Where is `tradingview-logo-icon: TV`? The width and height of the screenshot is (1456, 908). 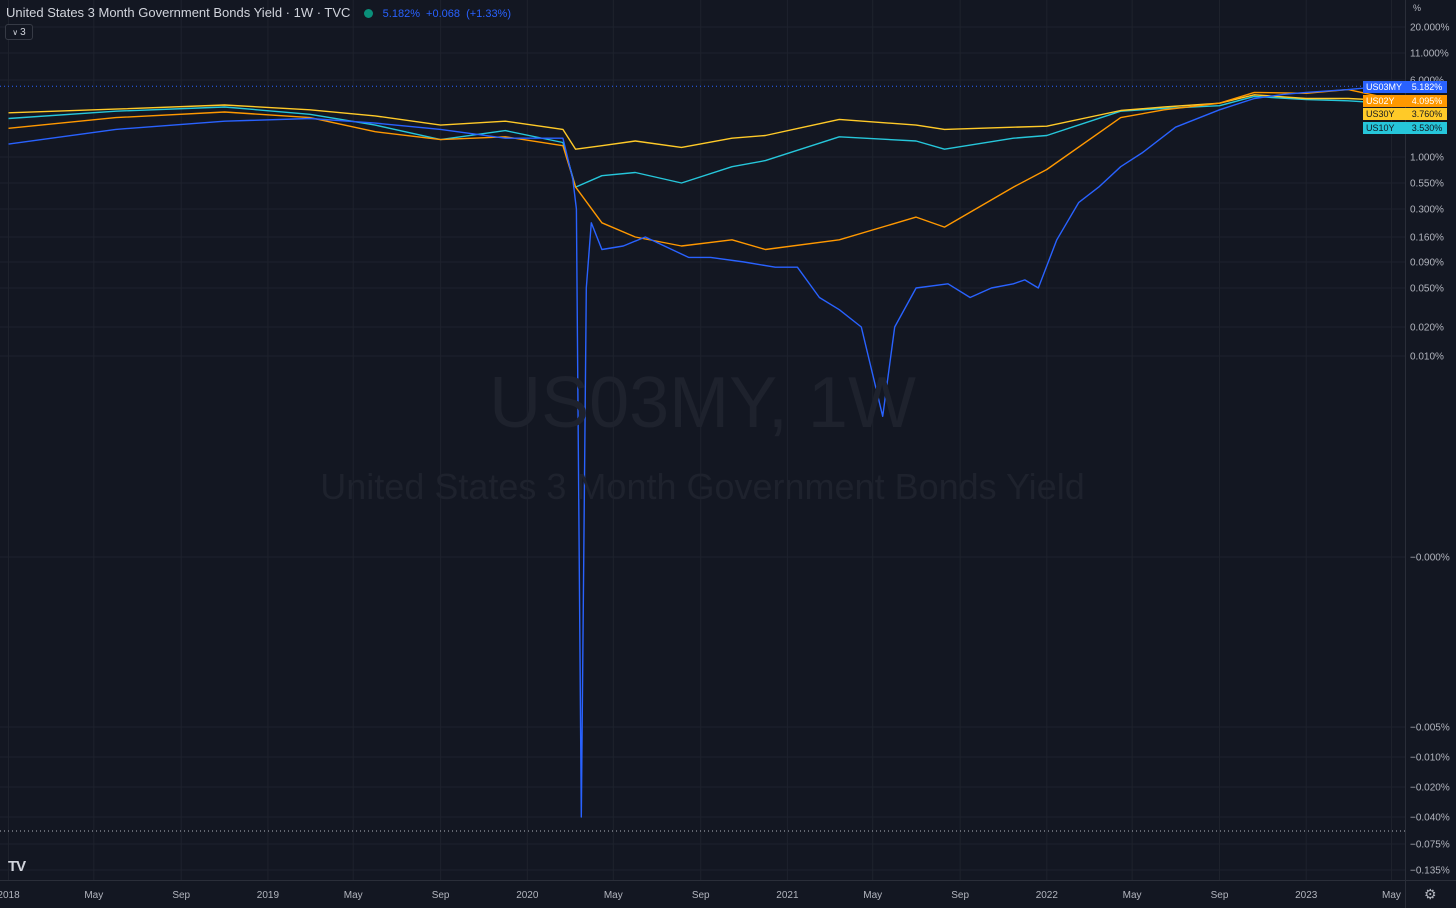 tradingview-logo-icon: TV is located at coordinates (17, 866).